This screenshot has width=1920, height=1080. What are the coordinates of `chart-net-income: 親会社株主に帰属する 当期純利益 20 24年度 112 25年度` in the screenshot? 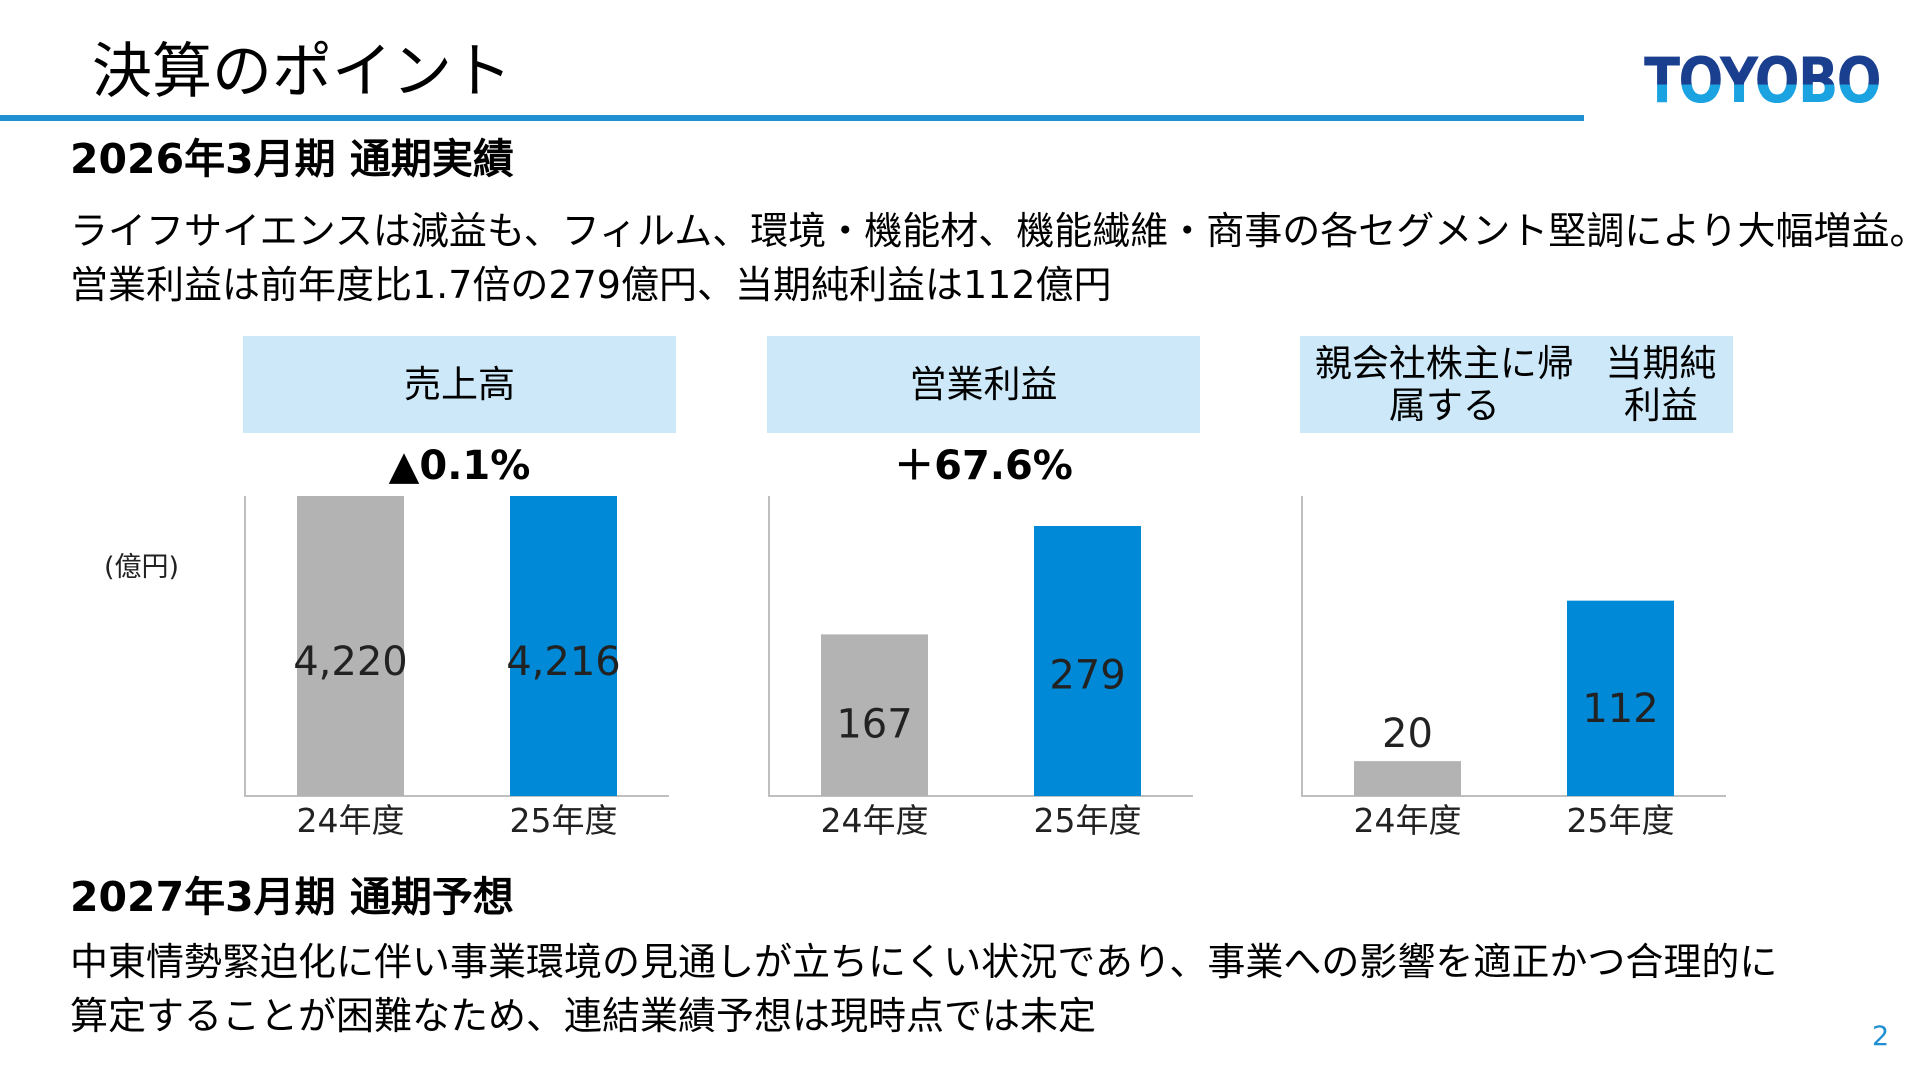 It's located at (1520, 596).